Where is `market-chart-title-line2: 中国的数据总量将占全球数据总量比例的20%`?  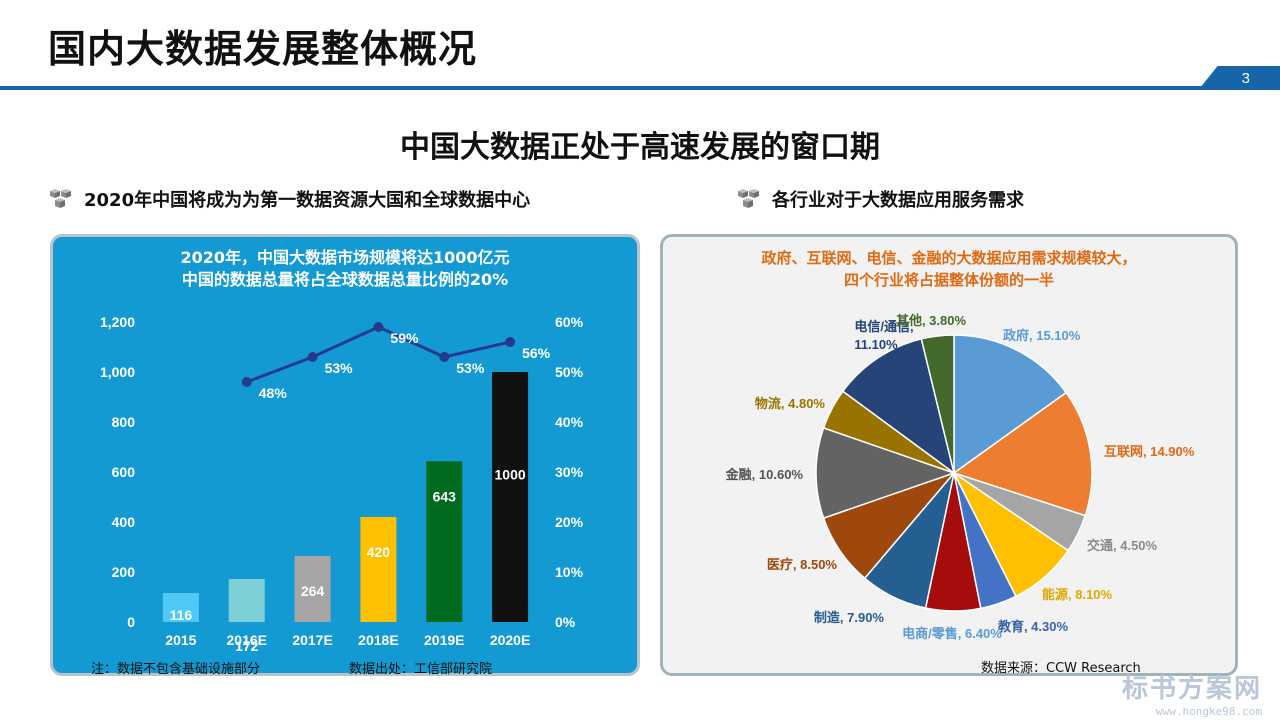 market-chart-title-line2: 中国的数据总量将占全球数据总量比例的20% is located at coordinates (345, 279).